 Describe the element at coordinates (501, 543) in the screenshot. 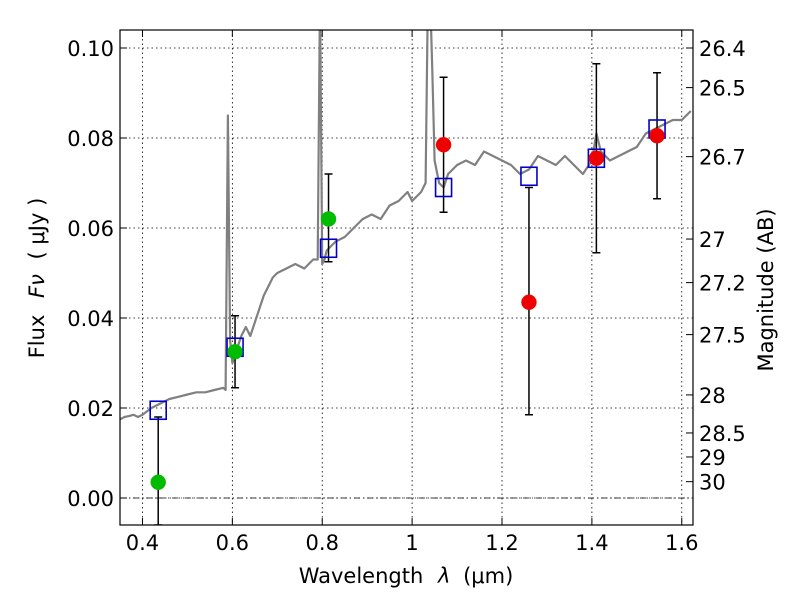

I see `x-tick-label: 1.2` at that location.